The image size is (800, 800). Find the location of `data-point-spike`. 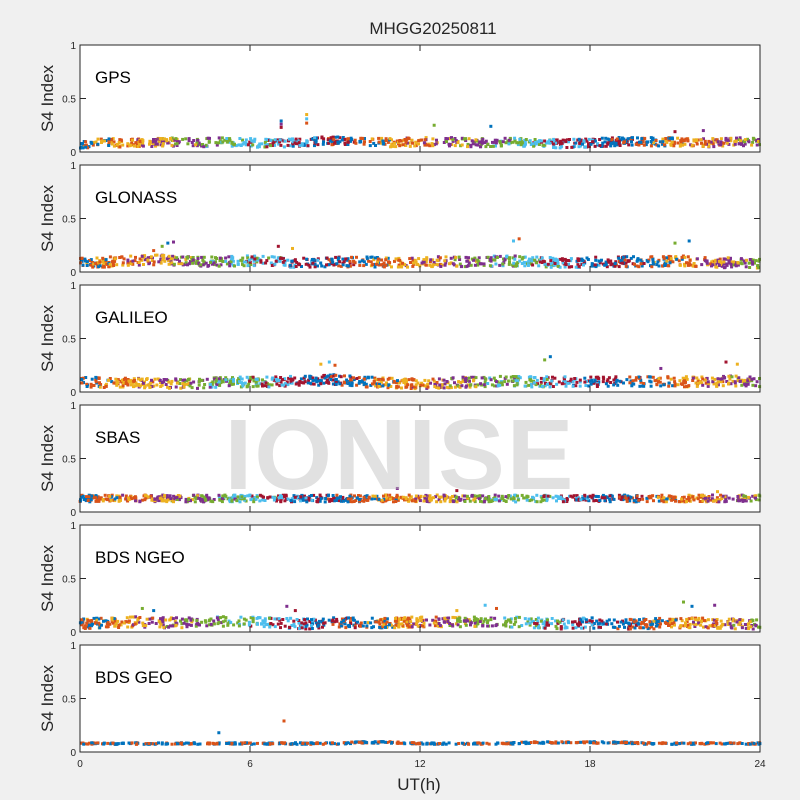

data-point-spike is located at coordinates (281, 127).